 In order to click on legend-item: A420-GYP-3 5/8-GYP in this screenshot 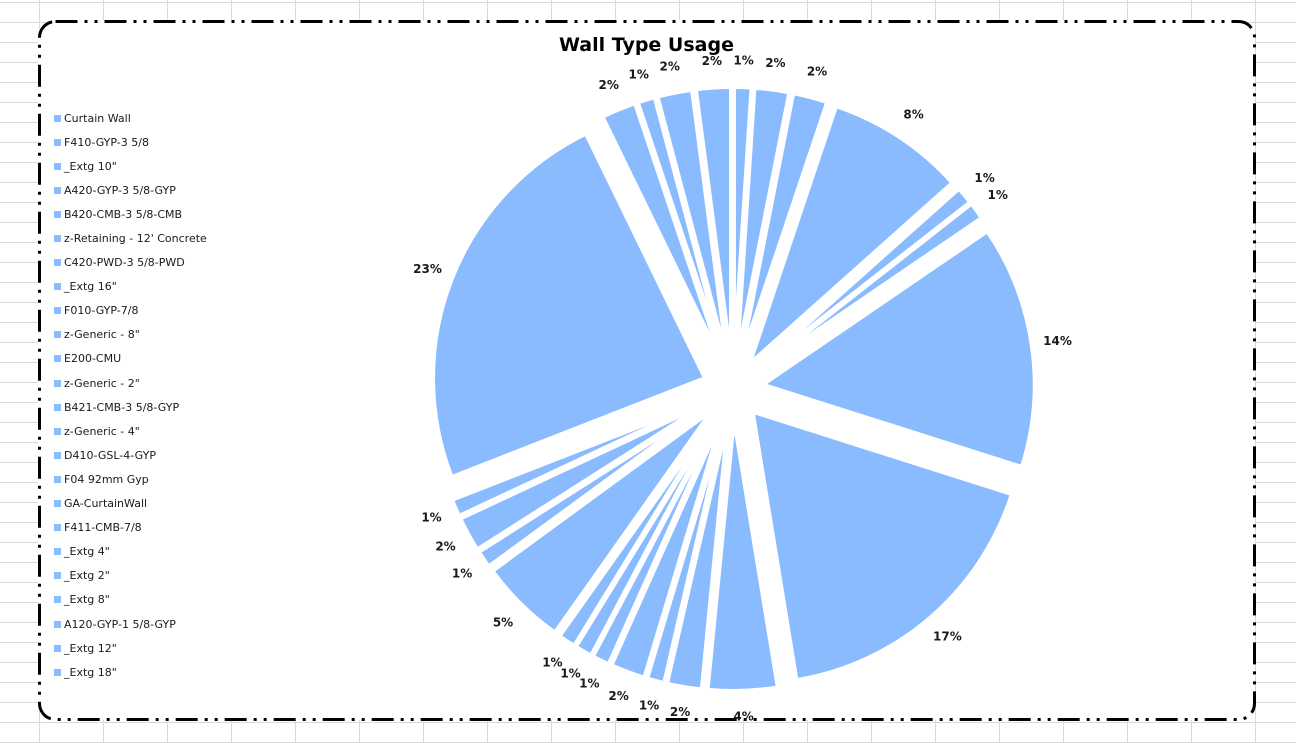, I will do `click(154, 190)`.